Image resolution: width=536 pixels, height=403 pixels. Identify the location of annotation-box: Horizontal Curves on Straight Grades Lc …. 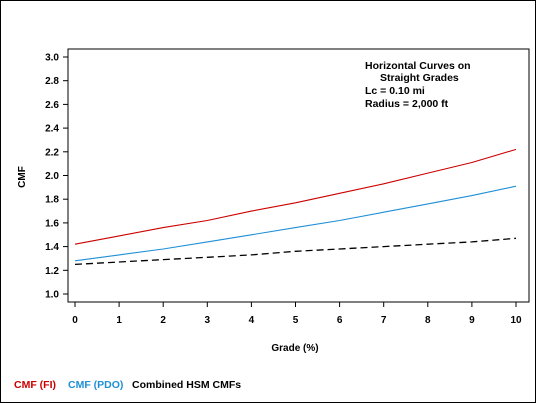
(418, 85).